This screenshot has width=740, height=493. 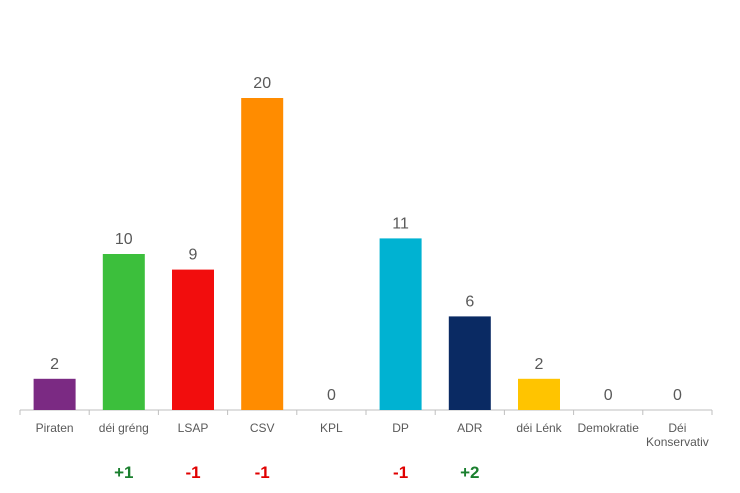 What do you see at coordinates (123, 472) in the screenshot?
I see `seat-change-label: +1` at bounding box center [123, 472].